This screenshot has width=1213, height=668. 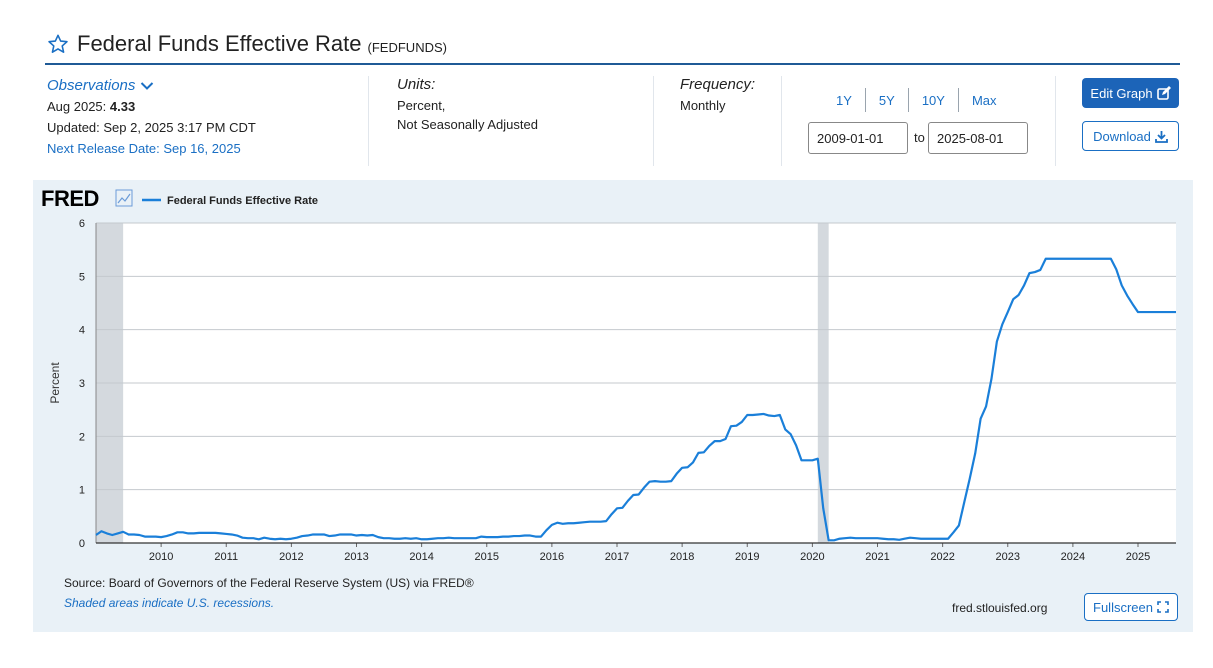 What do you see at coordinates (886, 100) in the screenshot?
I see `range-5y-button: 5Y` at bounding box center [886, 100].